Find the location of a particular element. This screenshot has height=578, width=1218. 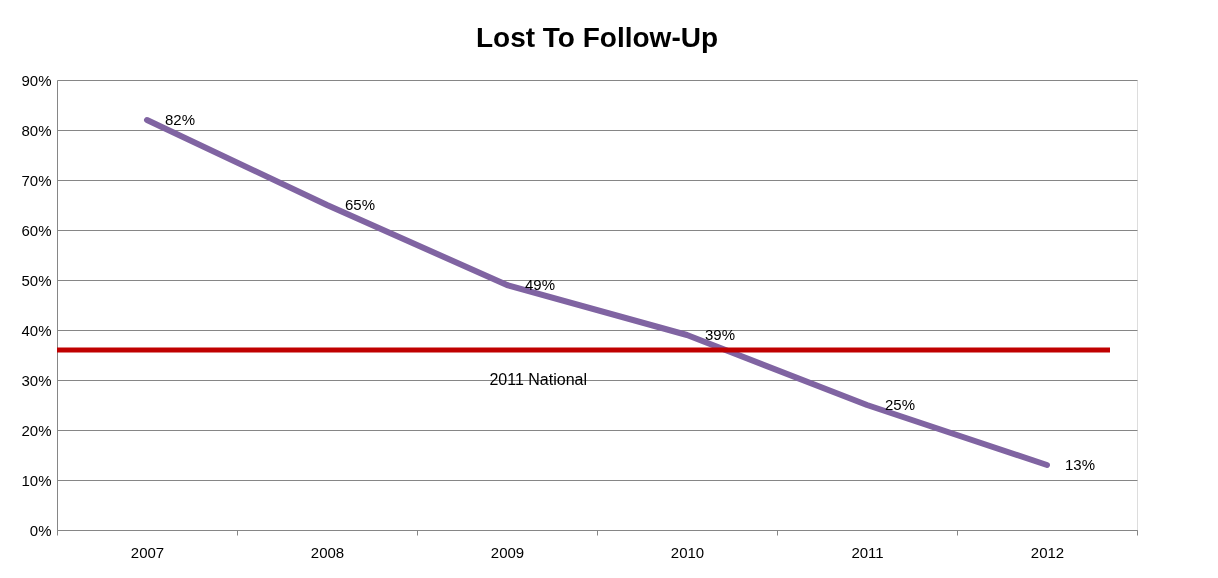

y-tick-label: 0% is located at coordinates (40, 530).